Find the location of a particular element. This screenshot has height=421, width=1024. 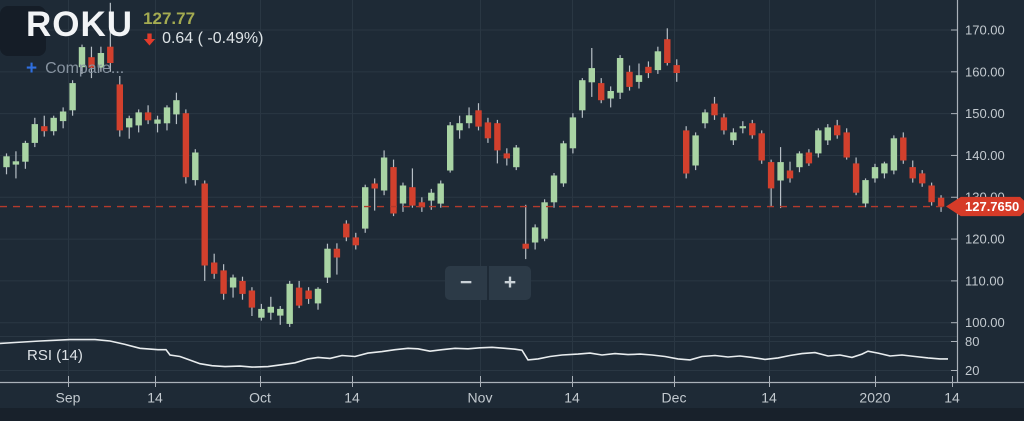

x-tick-label: Sep is located at coordinates (68, 398).